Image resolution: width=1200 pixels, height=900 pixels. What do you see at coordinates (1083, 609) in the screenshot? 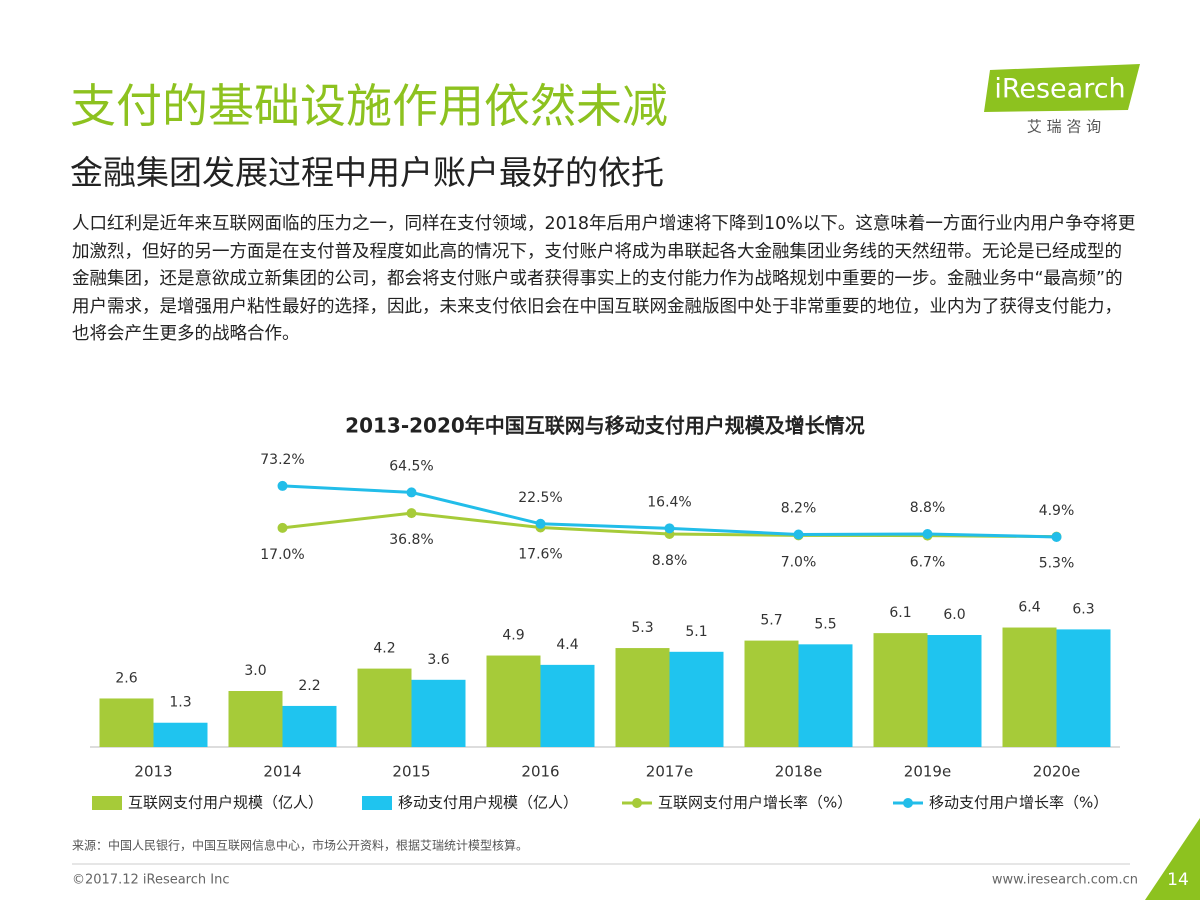
I see `bar-label: 6.3` at bounding box center [1083, 609].